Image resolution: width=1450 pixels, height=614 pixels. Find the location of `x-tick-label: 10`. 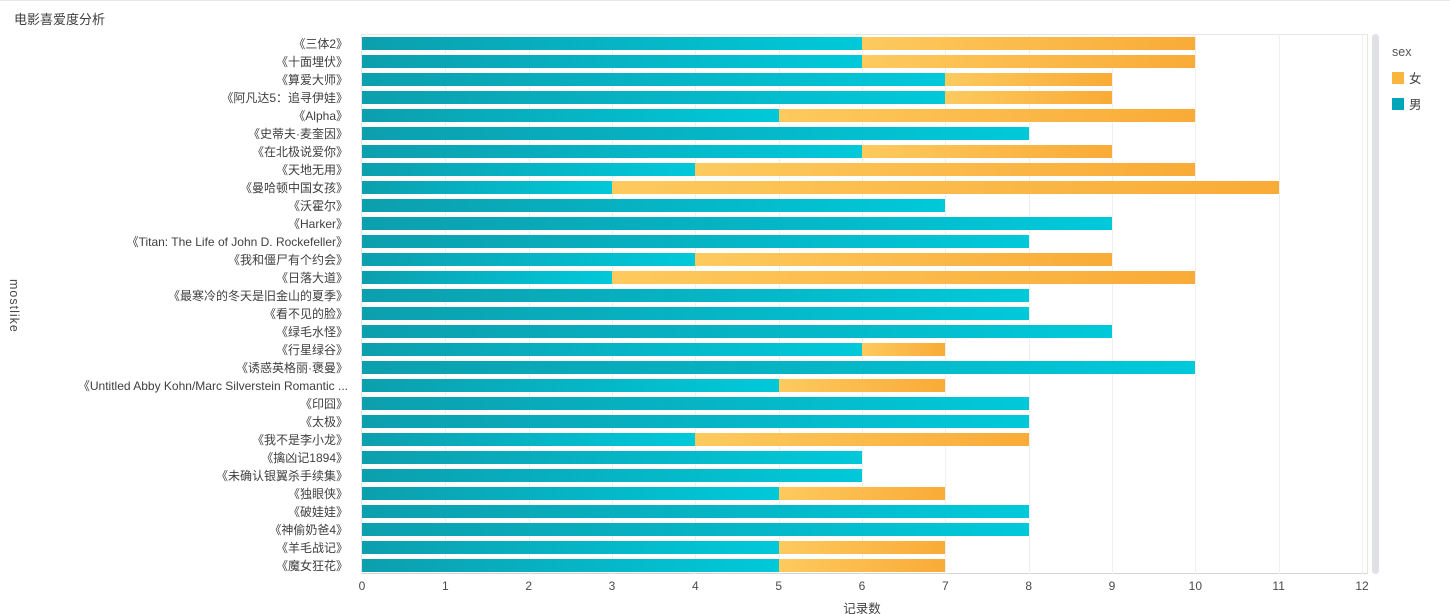

x-tick-label: 10 is located at coordinates (1195, 586).